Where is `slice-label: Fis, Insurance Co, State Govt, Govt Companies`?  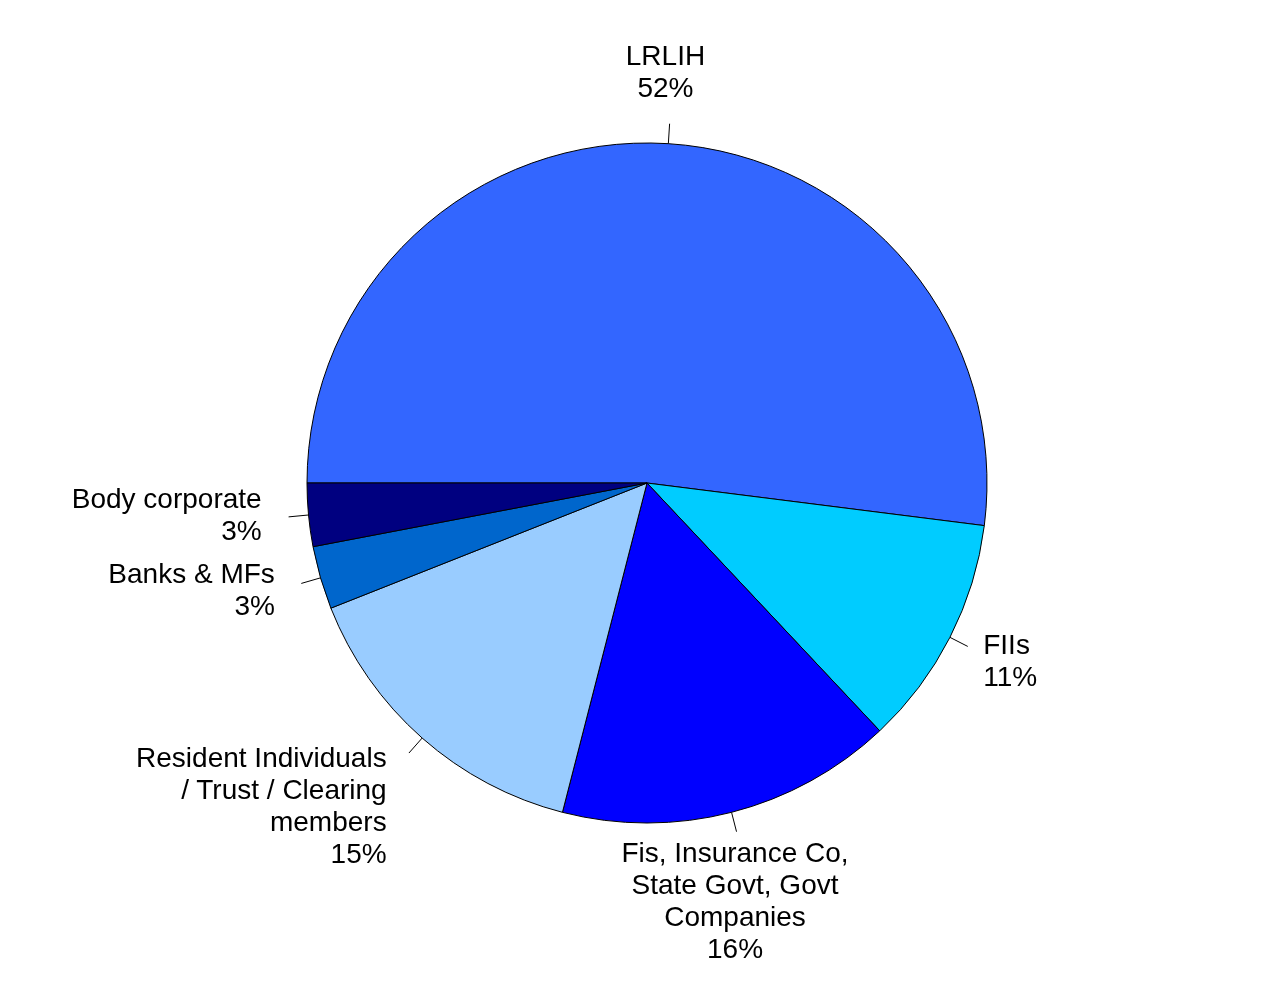
slice-label: Fis, Insurance Co, State Govt, Govt Companies is located at coordinates (735, 885).